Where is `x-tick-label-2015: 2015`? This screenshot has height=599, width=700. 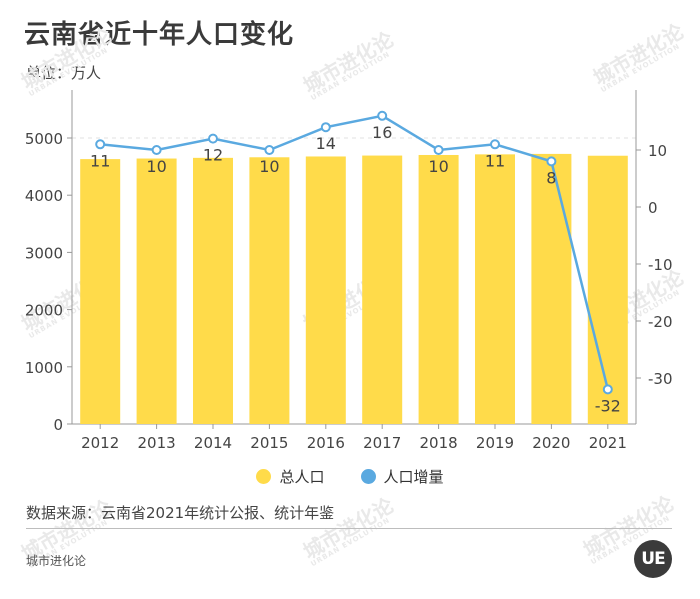
x-tick-label-2015: 2015 is located at coordinates (269, 443).